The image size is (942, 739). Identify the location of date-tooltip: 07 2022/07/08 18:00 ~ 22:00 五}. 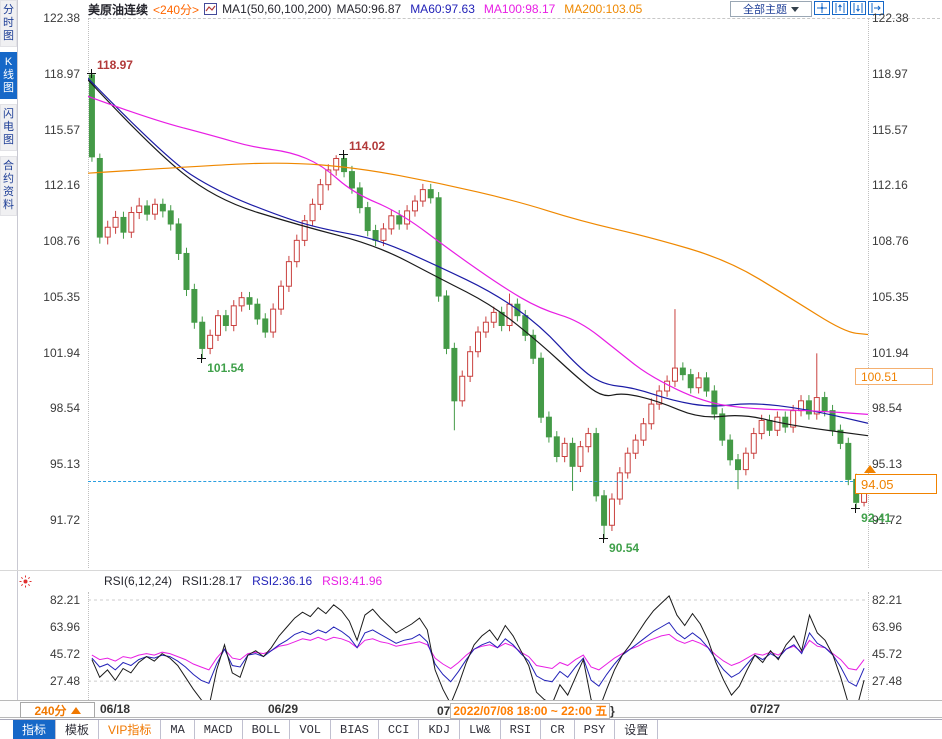
(526, 710).